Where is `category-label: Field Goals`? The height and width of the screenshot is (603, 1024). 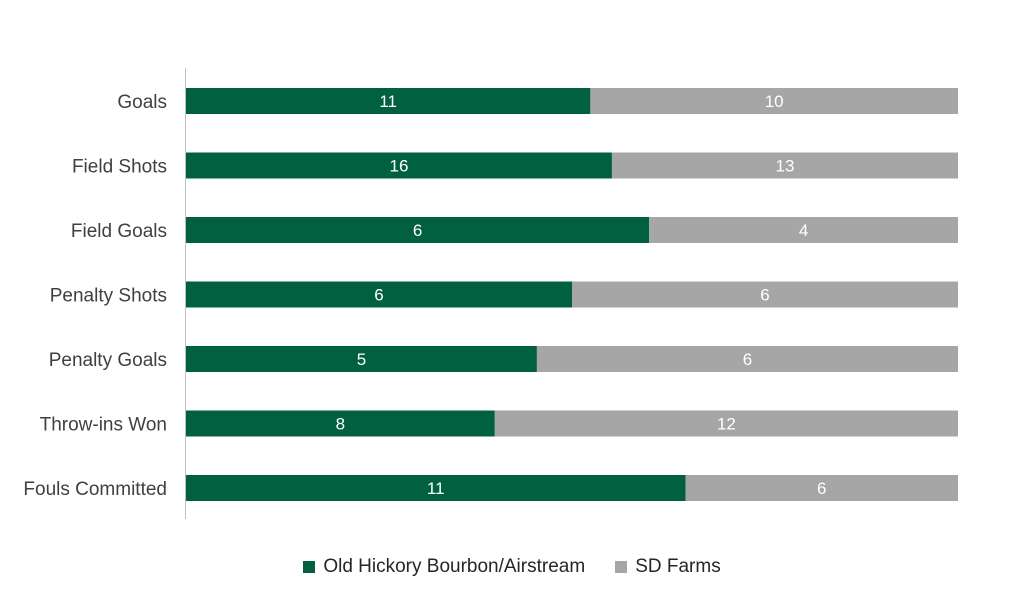
category-label: Field Goals is located at coordinates (119, 231).